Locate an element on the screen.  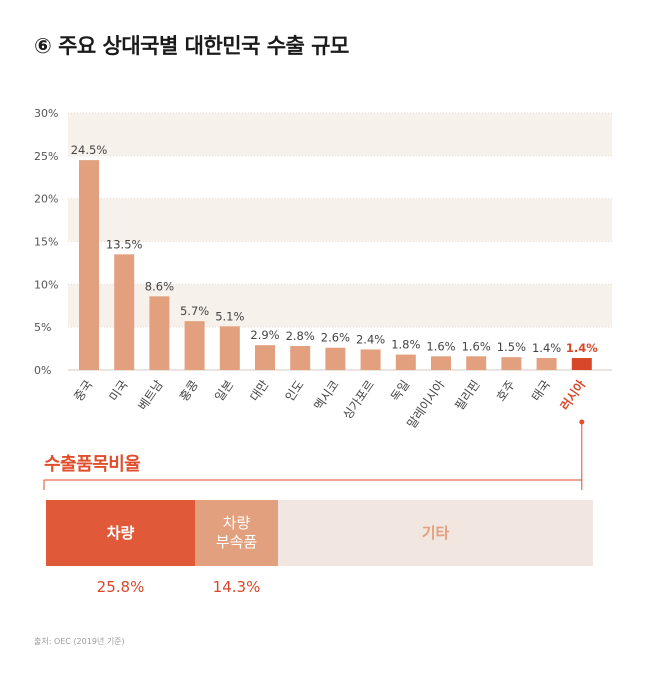
bar-value-label: 1.5% is located at coordinates (511, 347).